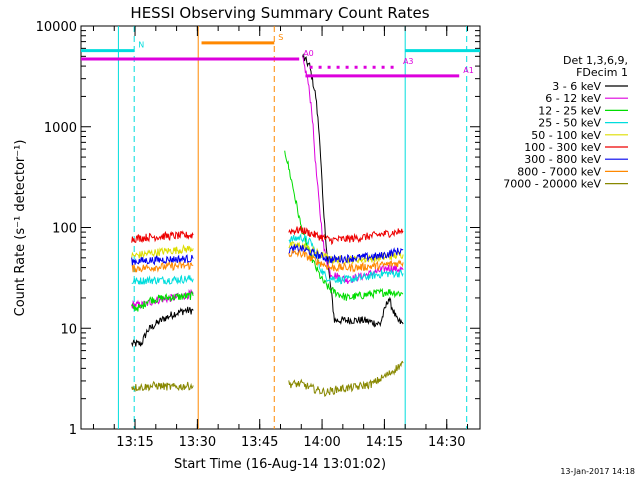  What do you see at coordinates (595, 60) in the screenshot?
I see `legend-header: Det 1,3,6,9,` at bounding box center [595, 60].